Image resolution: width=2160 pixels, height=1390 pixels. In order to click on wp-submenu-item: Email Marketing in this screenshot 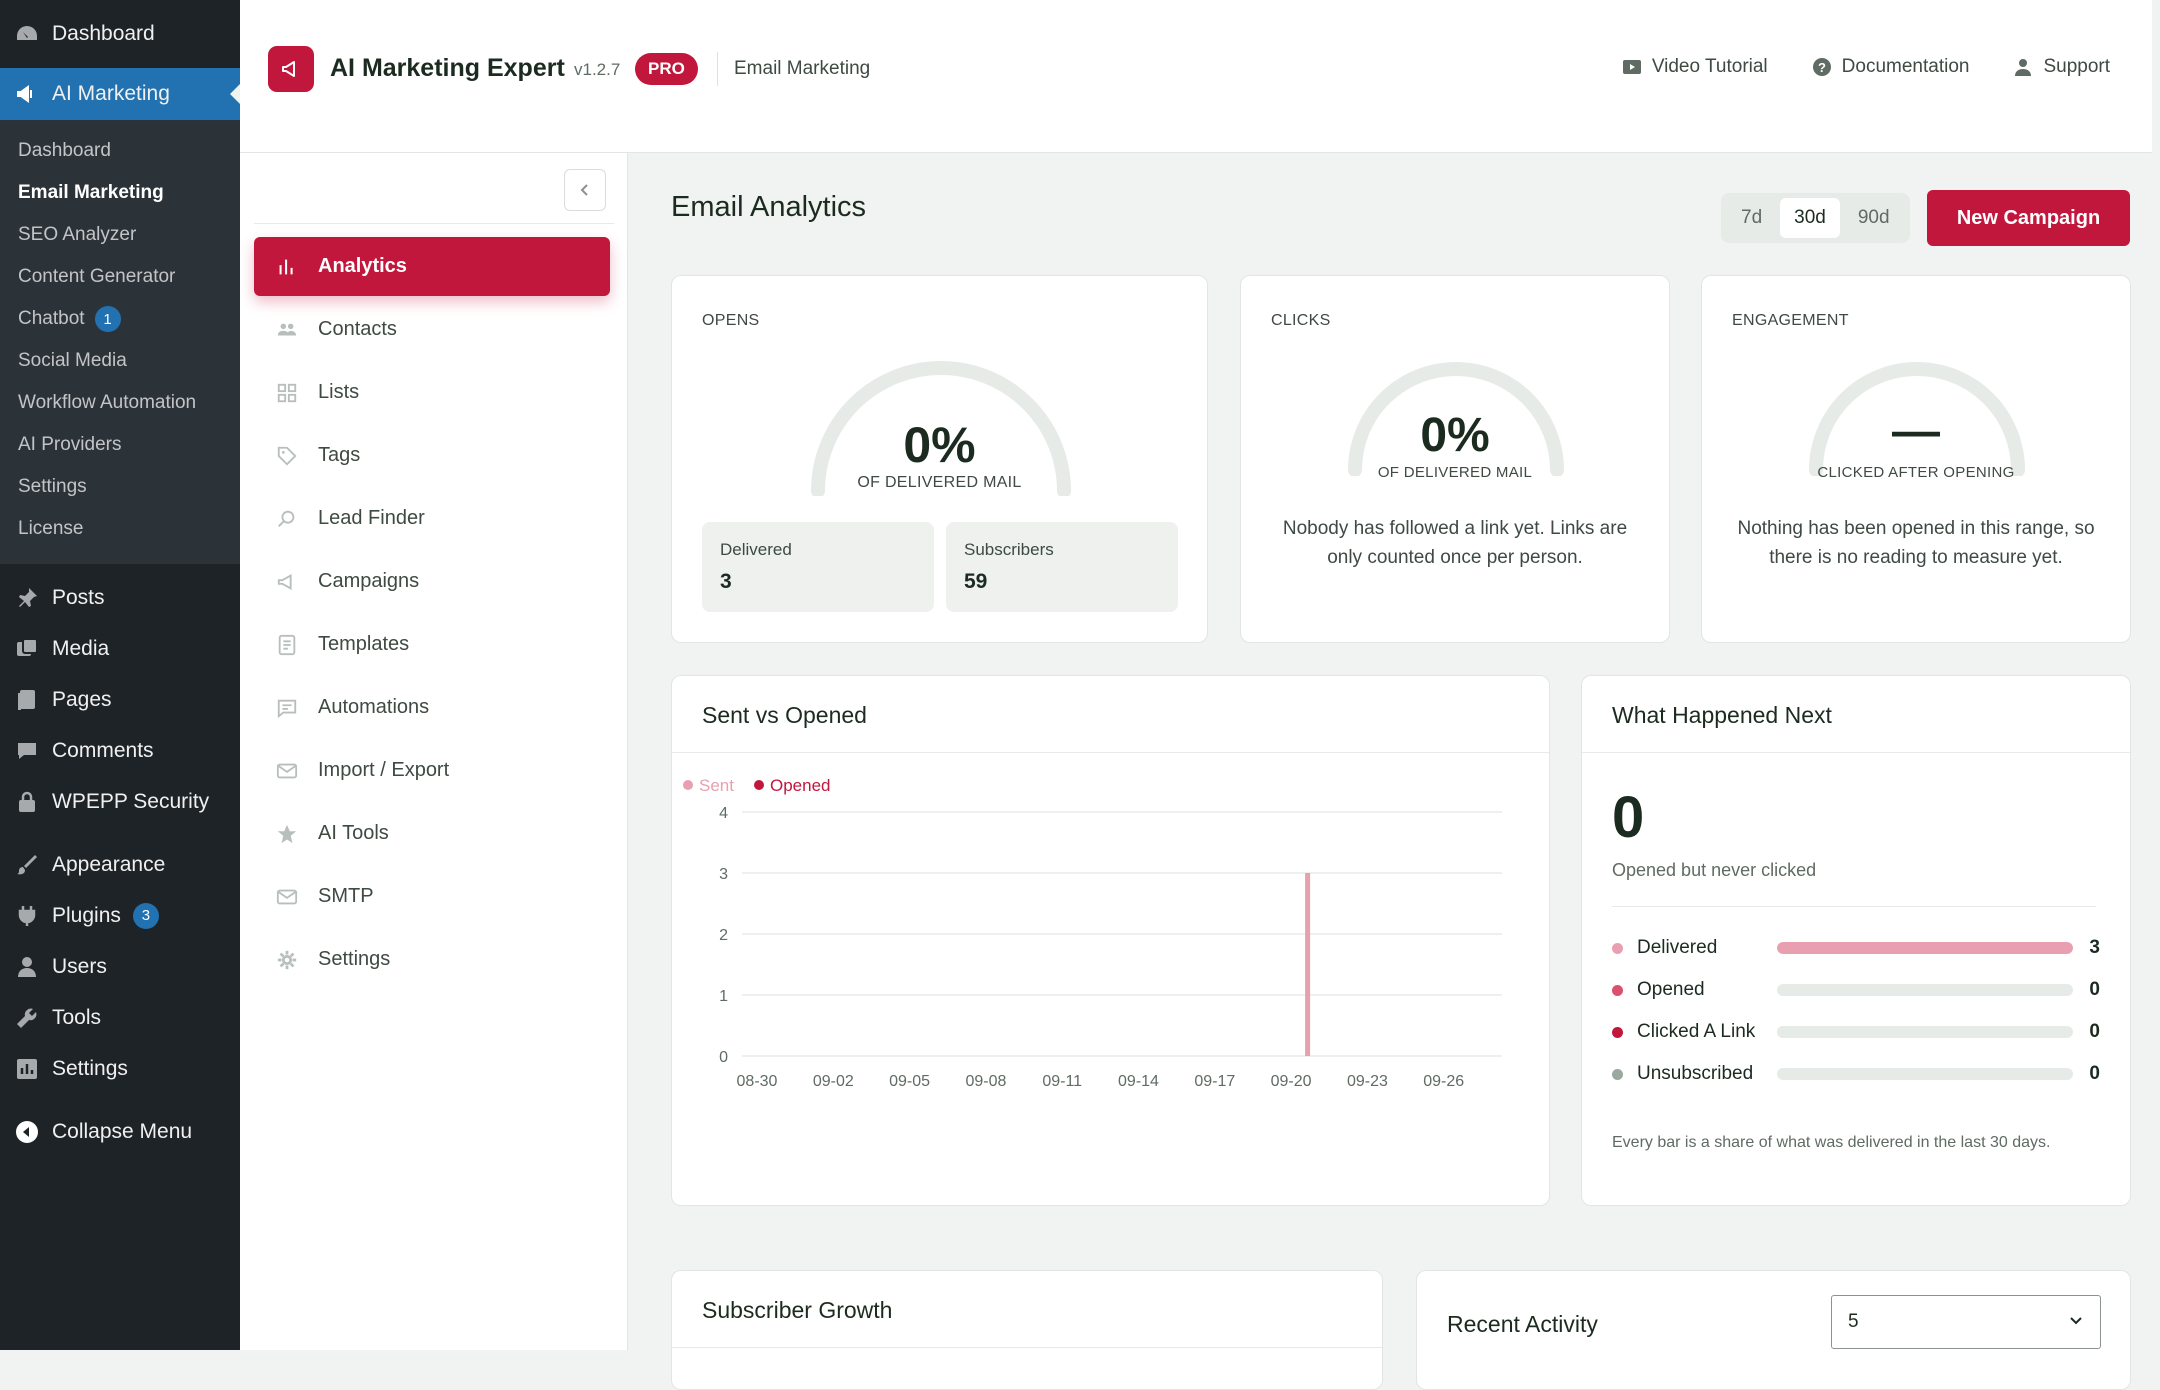, I will do `click(120, 193)`.